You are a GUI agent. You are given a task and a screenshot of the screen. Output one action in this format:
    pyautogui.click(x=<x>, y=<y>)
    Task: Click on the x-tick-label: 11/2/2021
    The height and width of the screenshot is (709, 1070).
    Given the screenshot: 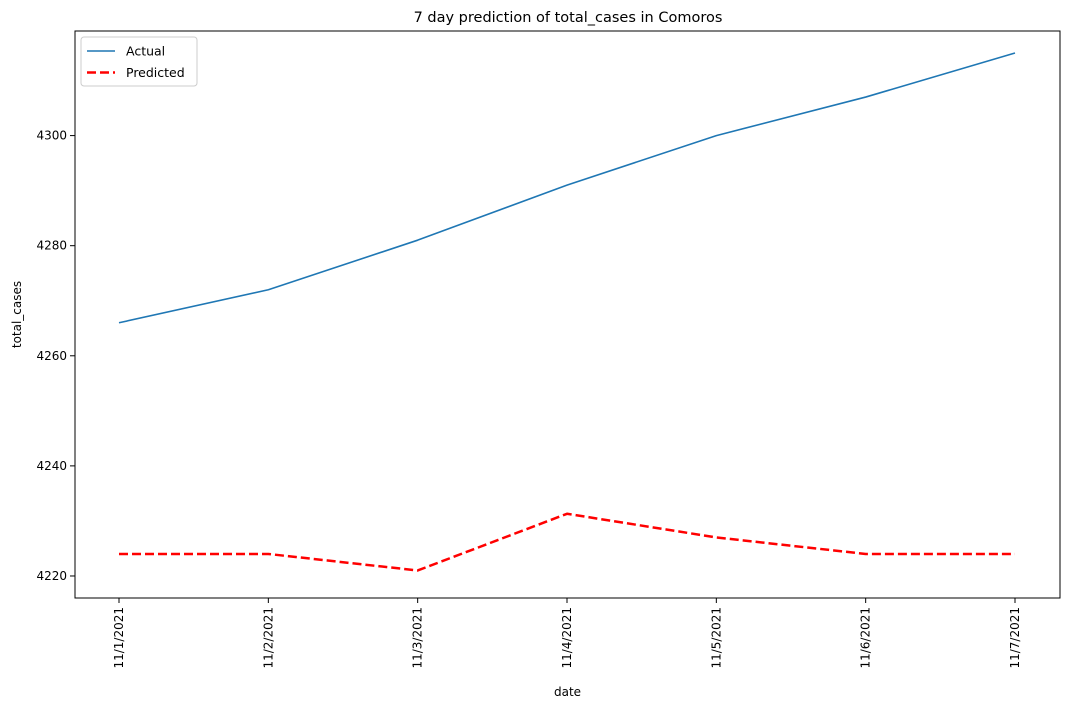 What is the action you would take?
    pyautogui.click(x=268, y=638)
    